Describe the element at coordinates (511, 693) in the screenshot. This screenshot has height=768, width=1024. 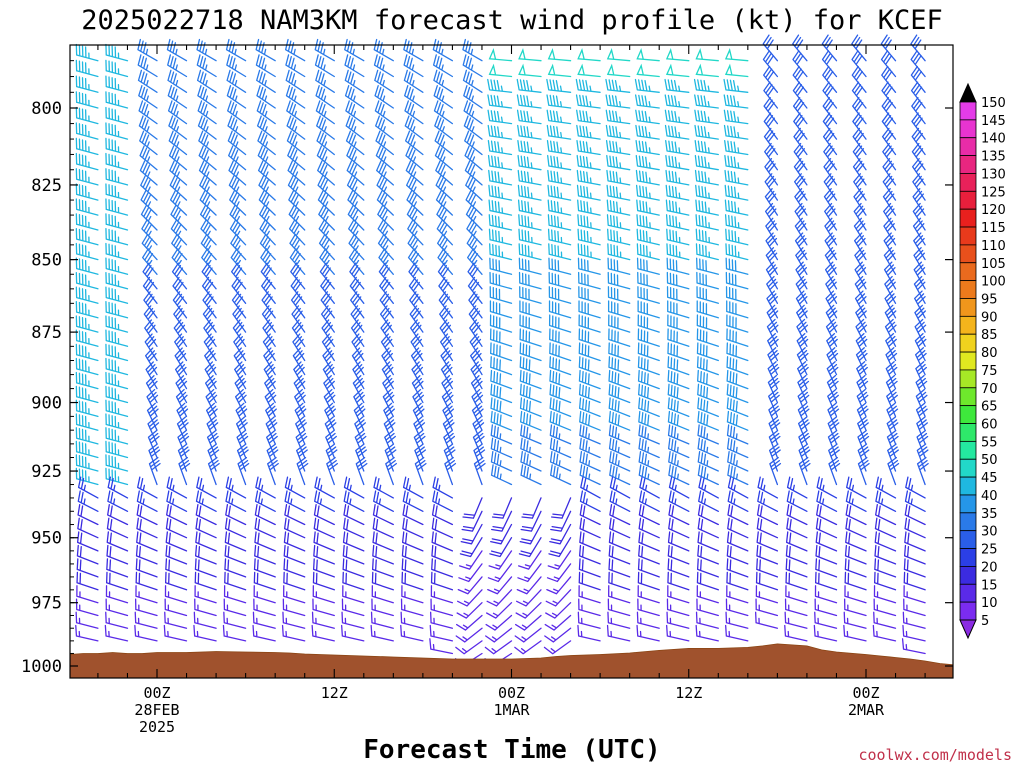
I see `x-tick-label: 00Z` at that location.